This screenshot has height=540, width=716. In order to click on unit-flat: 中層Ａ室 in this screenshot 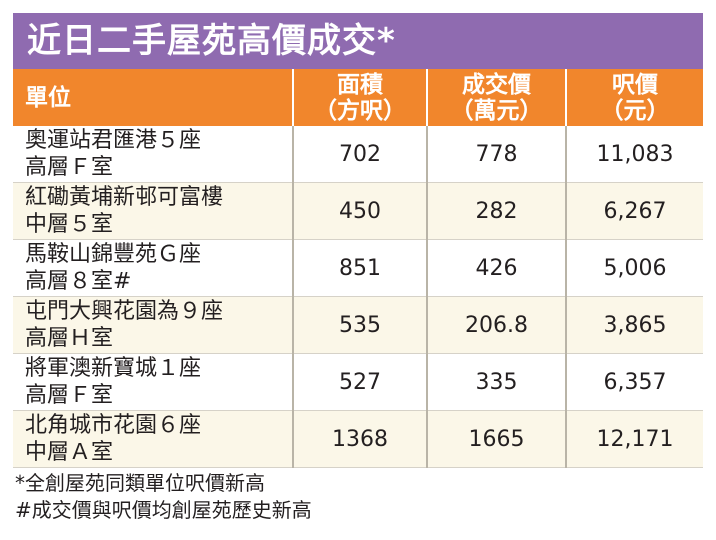, I will do `click(69, 452)`.